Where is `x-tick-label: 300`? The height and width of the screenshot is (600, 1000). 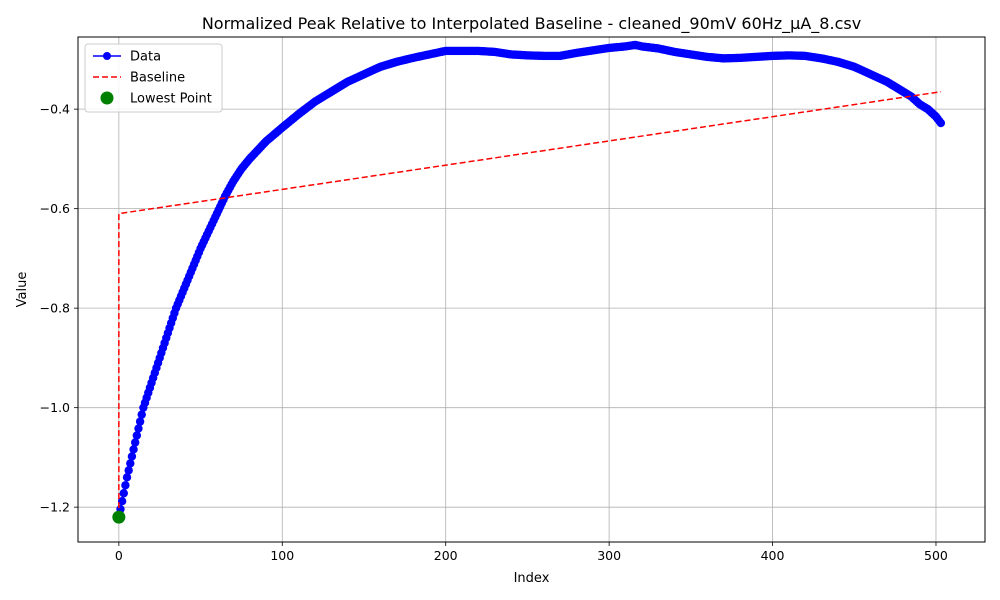 x-tick-label: 300 is located at coordinates (609, 555).